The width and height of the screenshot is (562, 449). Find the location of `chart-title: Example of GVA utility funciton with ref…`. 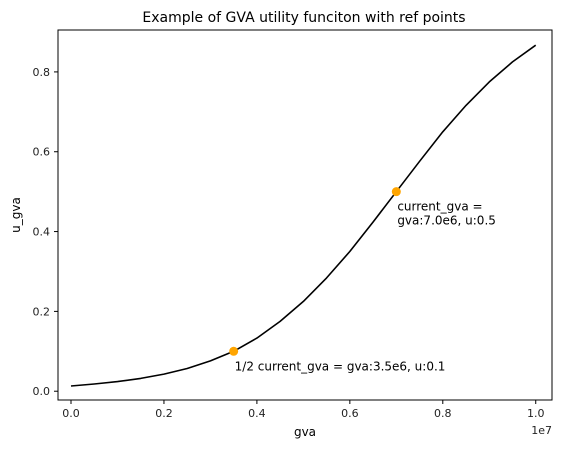

chart-title: Example of GVA utility funciton with ref… is located at coordinates (303, 18).